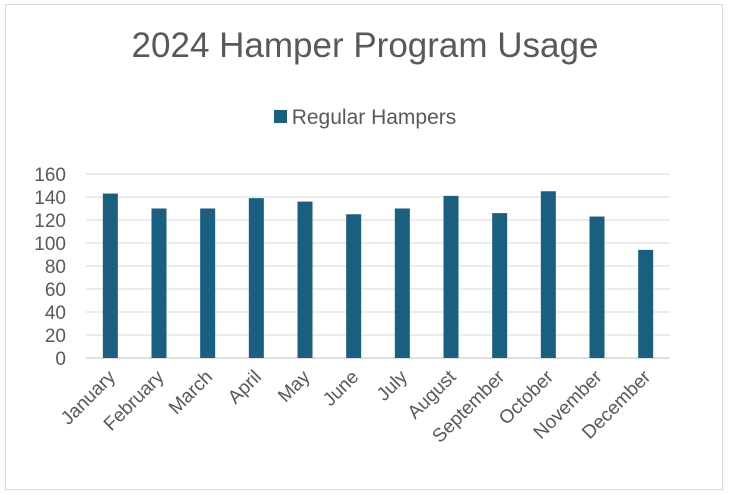 This screenshot has height=495, width=729. Describe the element at coordinates (402, 283) in the screenshot. I see `bar-july` at that location.